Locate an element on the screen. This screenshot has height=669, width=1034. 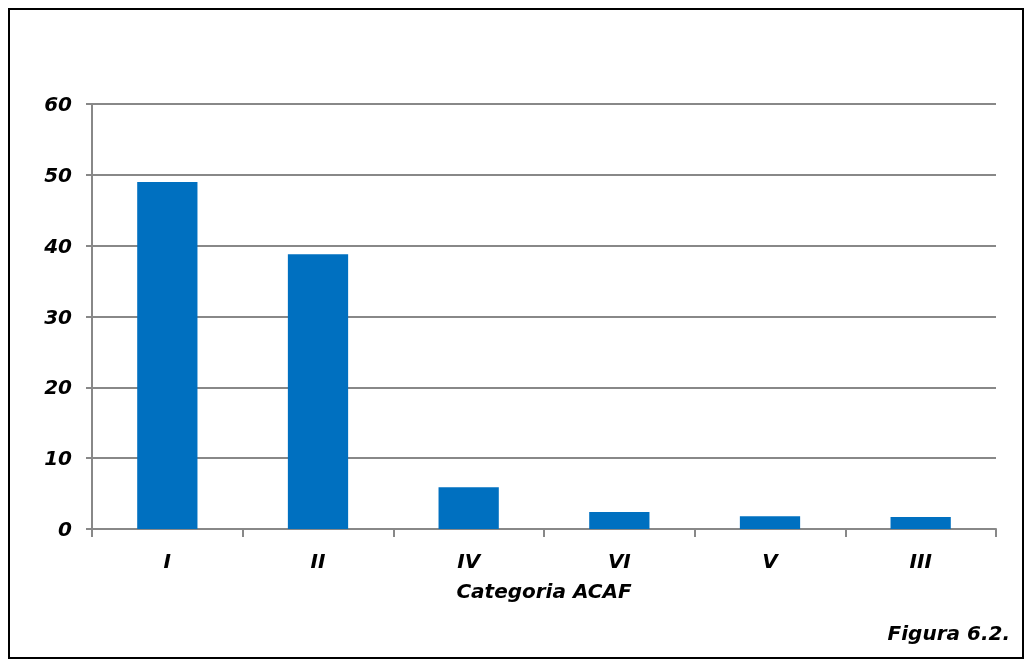
y-tick-label: 10 is located at coordinates (58, 458).